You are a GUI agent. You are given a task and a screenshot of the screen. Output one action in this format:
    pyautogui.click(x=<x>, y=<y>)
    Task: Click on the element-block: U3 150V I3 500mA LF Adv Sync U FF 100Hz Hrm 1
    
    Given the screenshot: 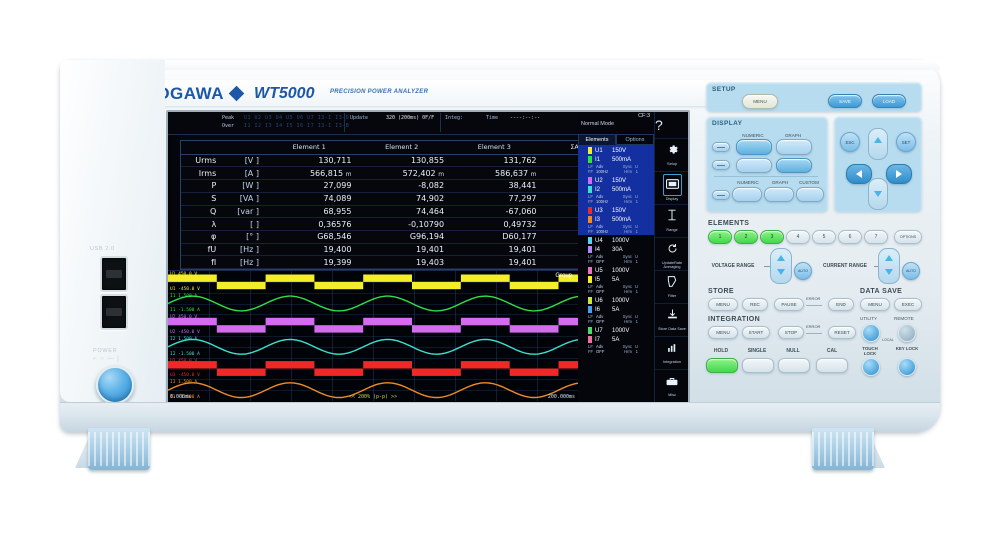 What is the action you would take?
    pyautogui.click(x=616, y=220)
    